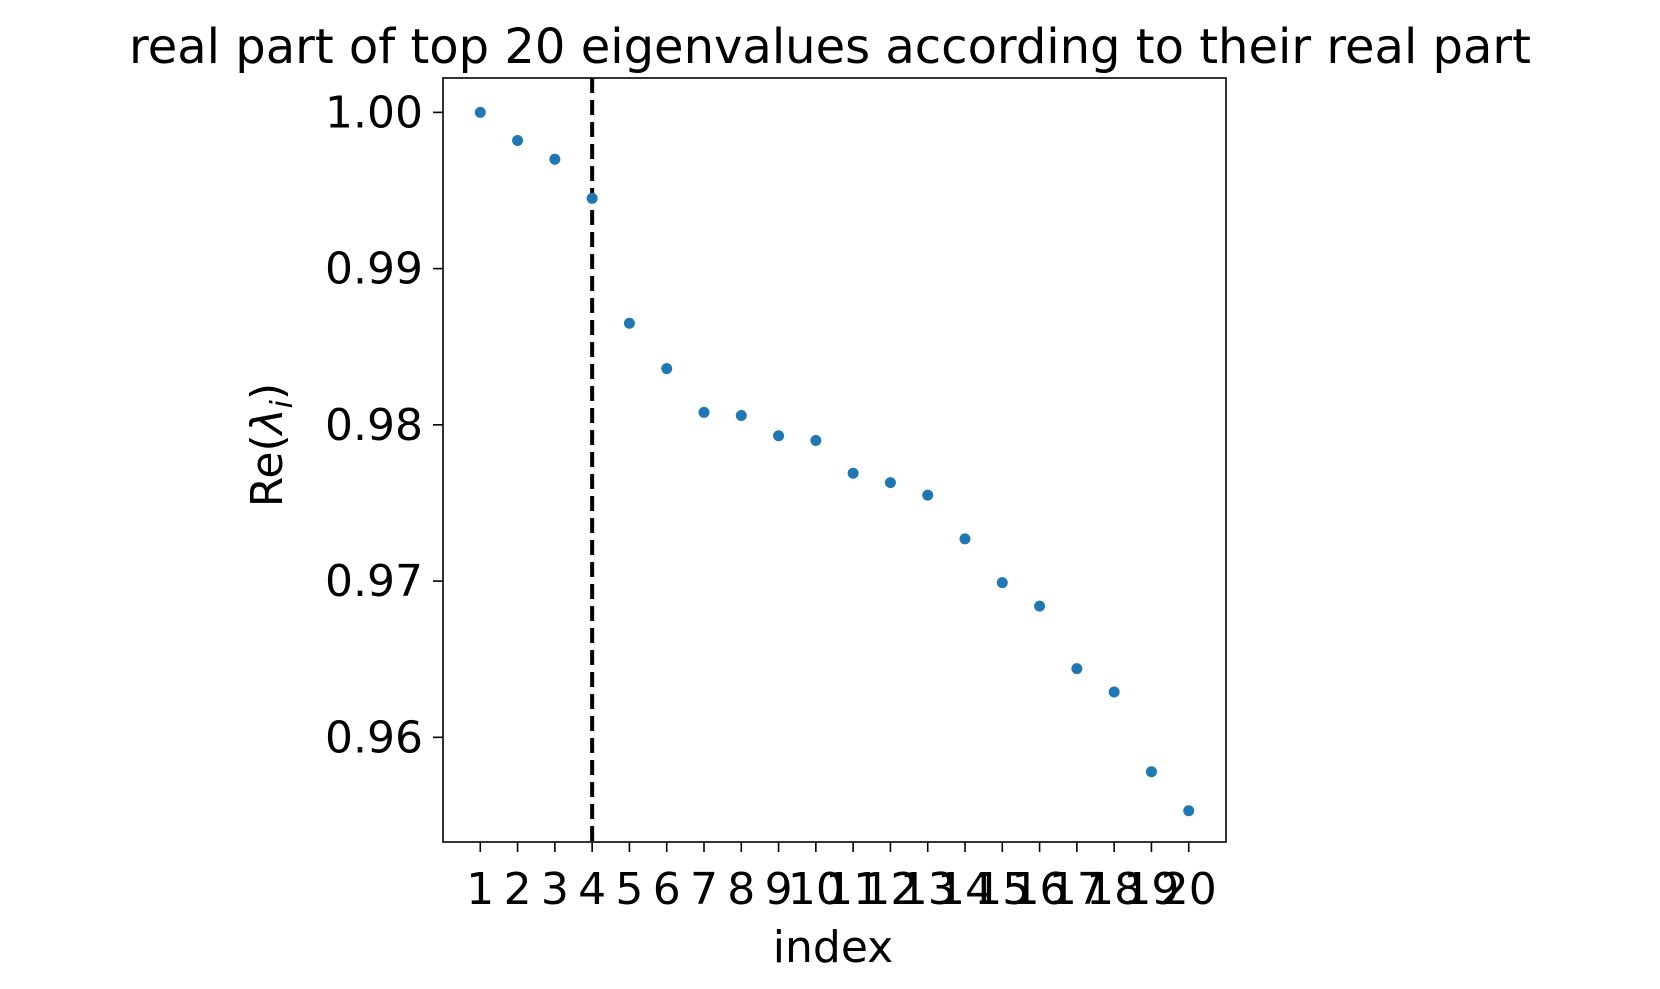 The height and width of the screenshot is (989, 1660). I want to click on y-axis-label-subscript: i, so click(282, 403).